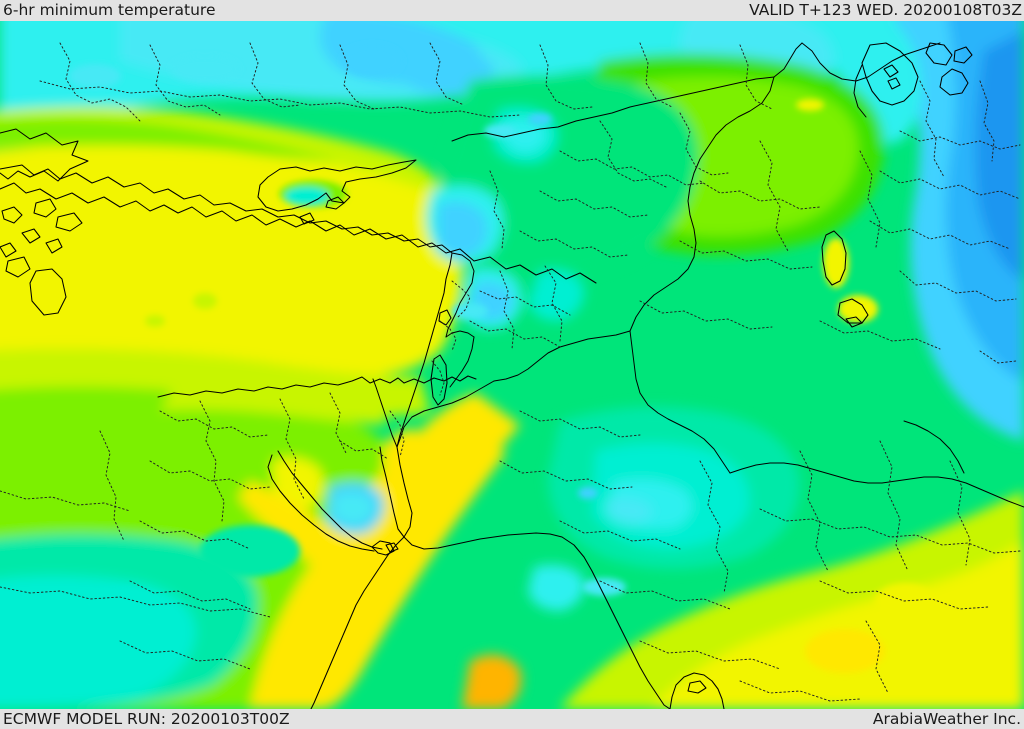 This screenshot has width=1024, height=729. What do you see at coordinates (109, 10) in the screenshot?
I see `page-title: 6-hr minimum temperature` at bounding box center [109, 10].